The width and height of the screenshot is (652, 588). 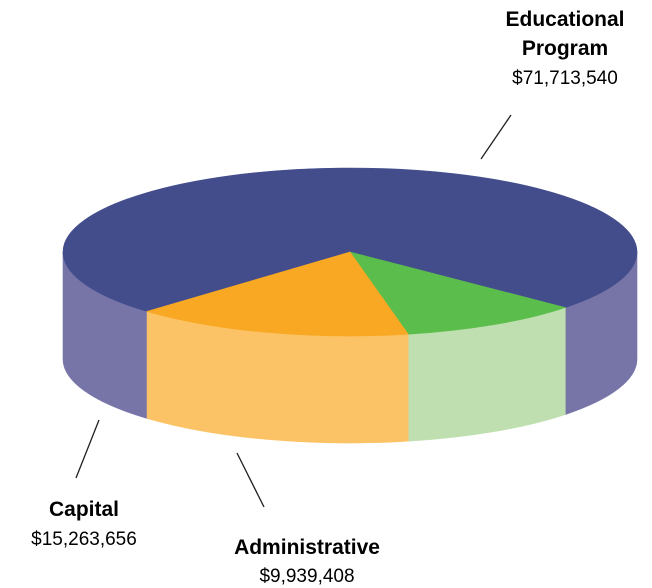 I want to click on value-capital: $15,263,656, so click(x=84, y=539).